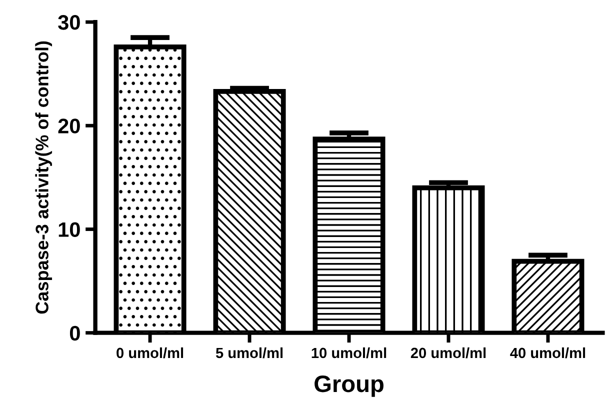  What do you see at coordinates (69, 229) in the screenshot?
I see `y-tick-label: 10` at bounding box center [69, 229].